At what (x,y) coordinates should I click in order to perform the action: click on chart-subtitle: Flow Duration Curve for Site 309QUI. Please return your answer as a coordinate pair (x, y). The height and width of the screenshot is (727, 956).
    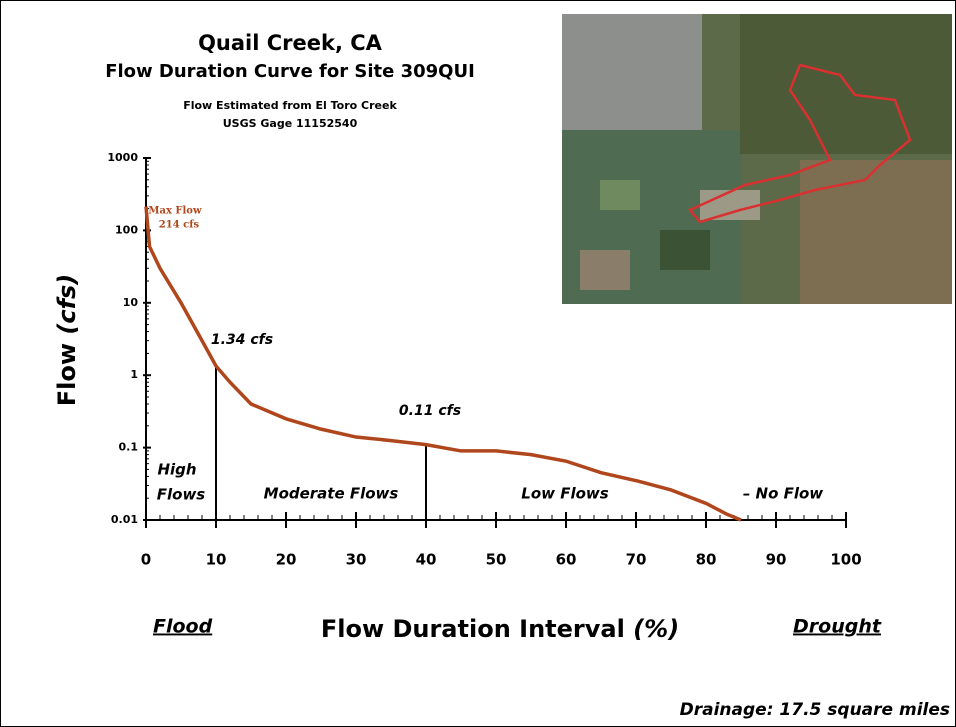
    Looking at the image, I should click on (290, 71).